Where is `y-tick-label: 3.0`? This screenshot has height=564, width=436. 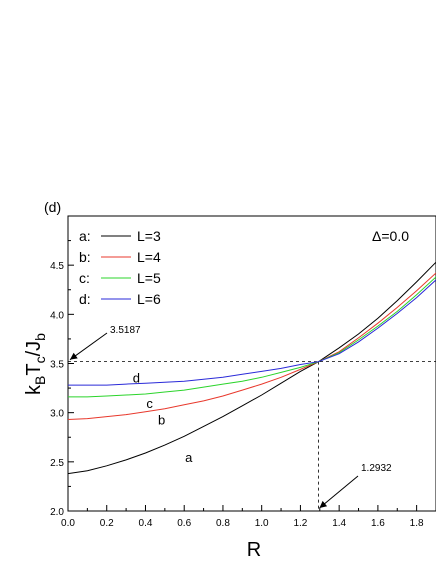
y-tick-label: 3.0 is located at coordinates (57, 414).